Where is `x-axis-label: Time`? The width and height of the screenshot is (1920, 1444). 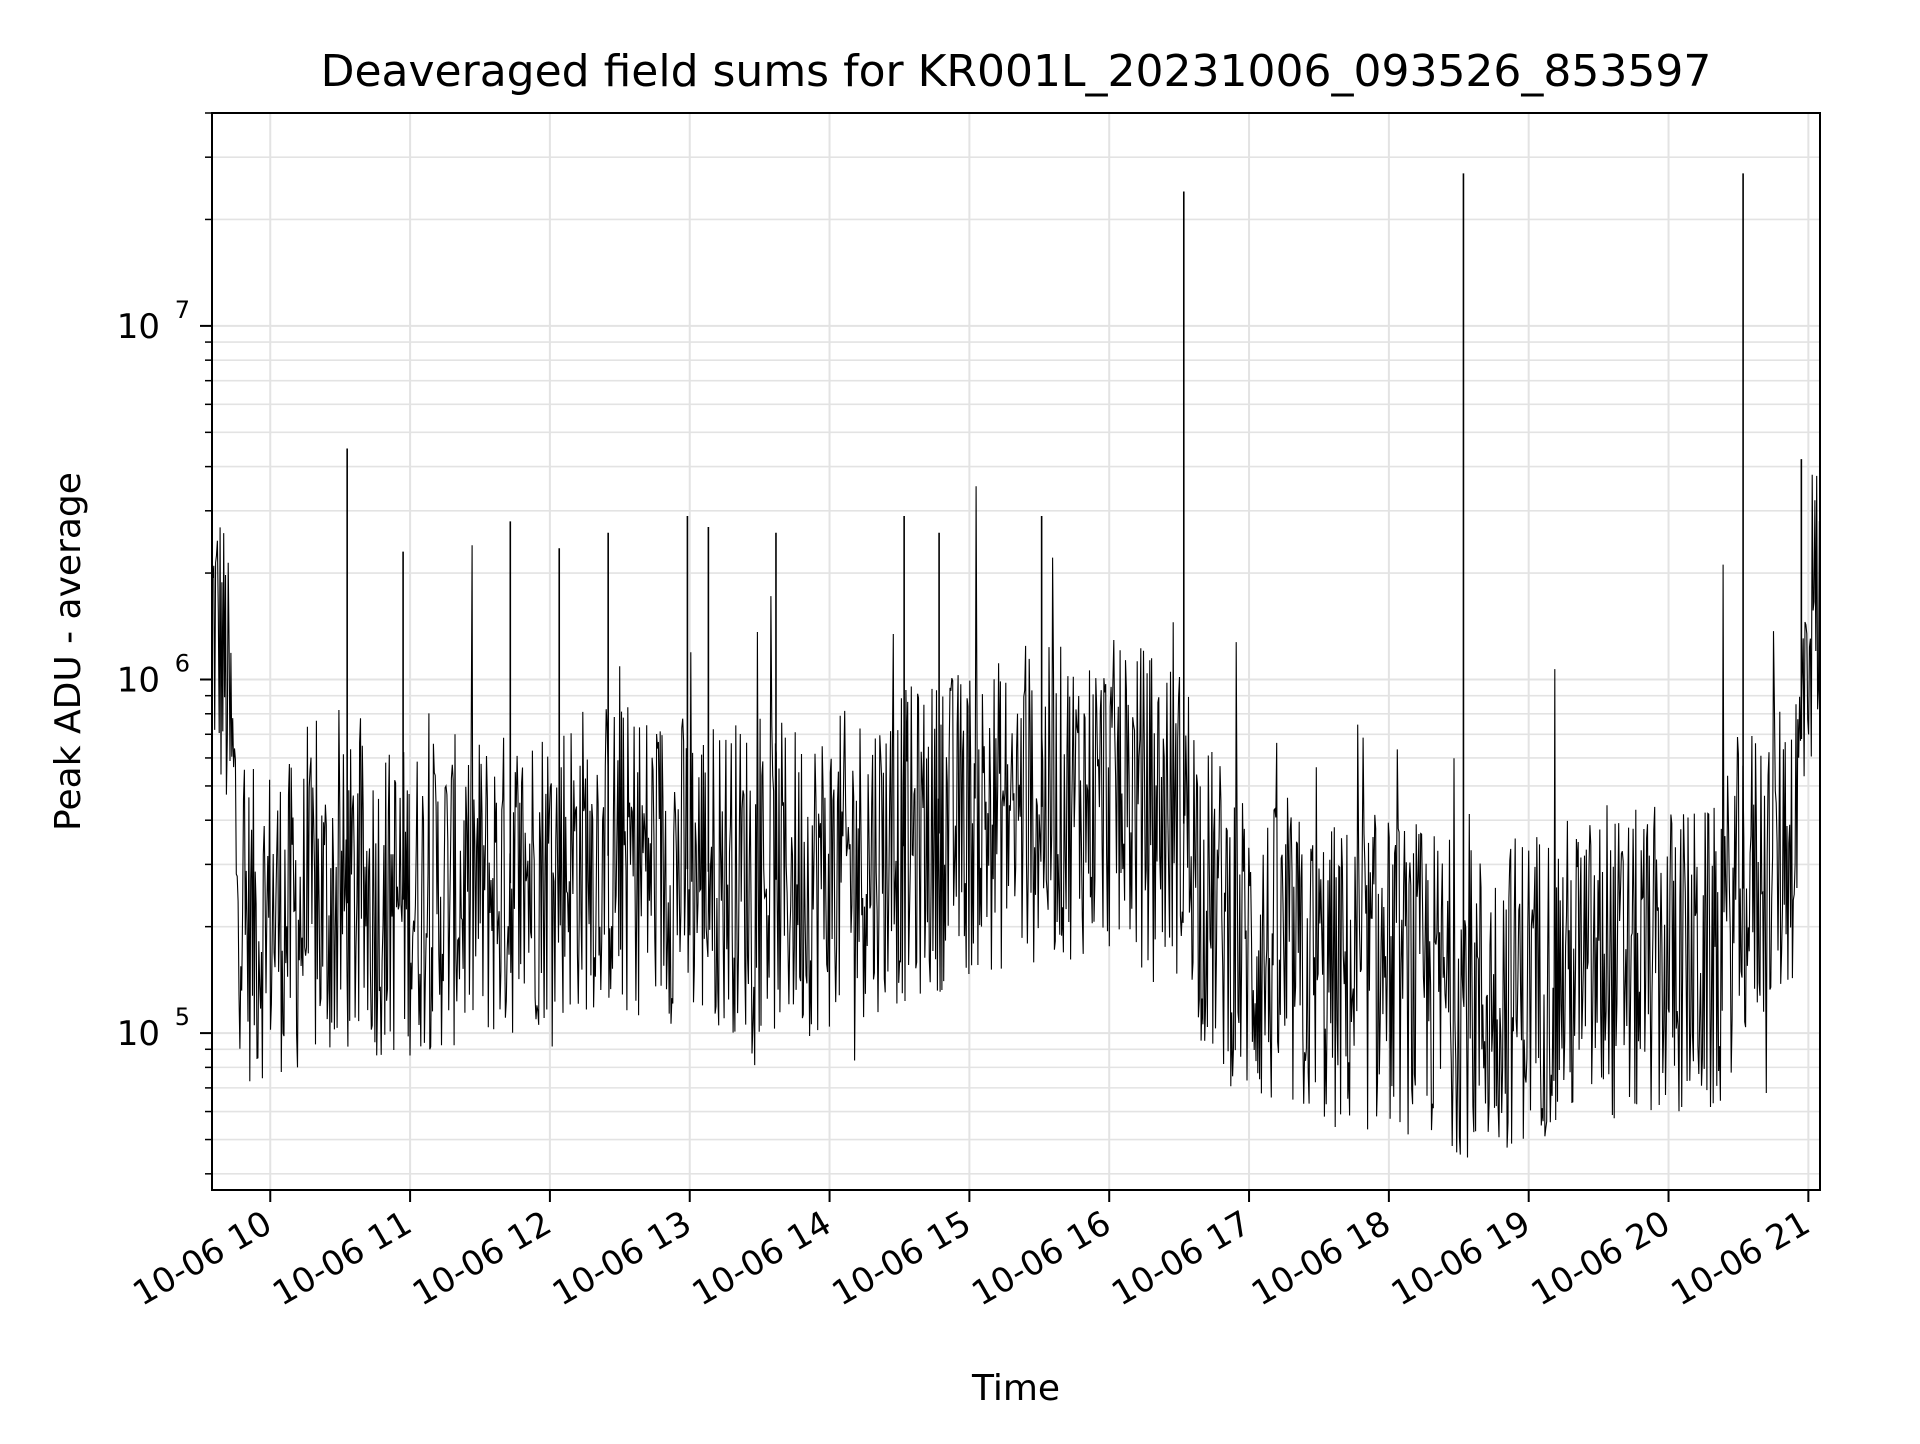
x-axis-label: Time is located at coordinates (1015, 1388).